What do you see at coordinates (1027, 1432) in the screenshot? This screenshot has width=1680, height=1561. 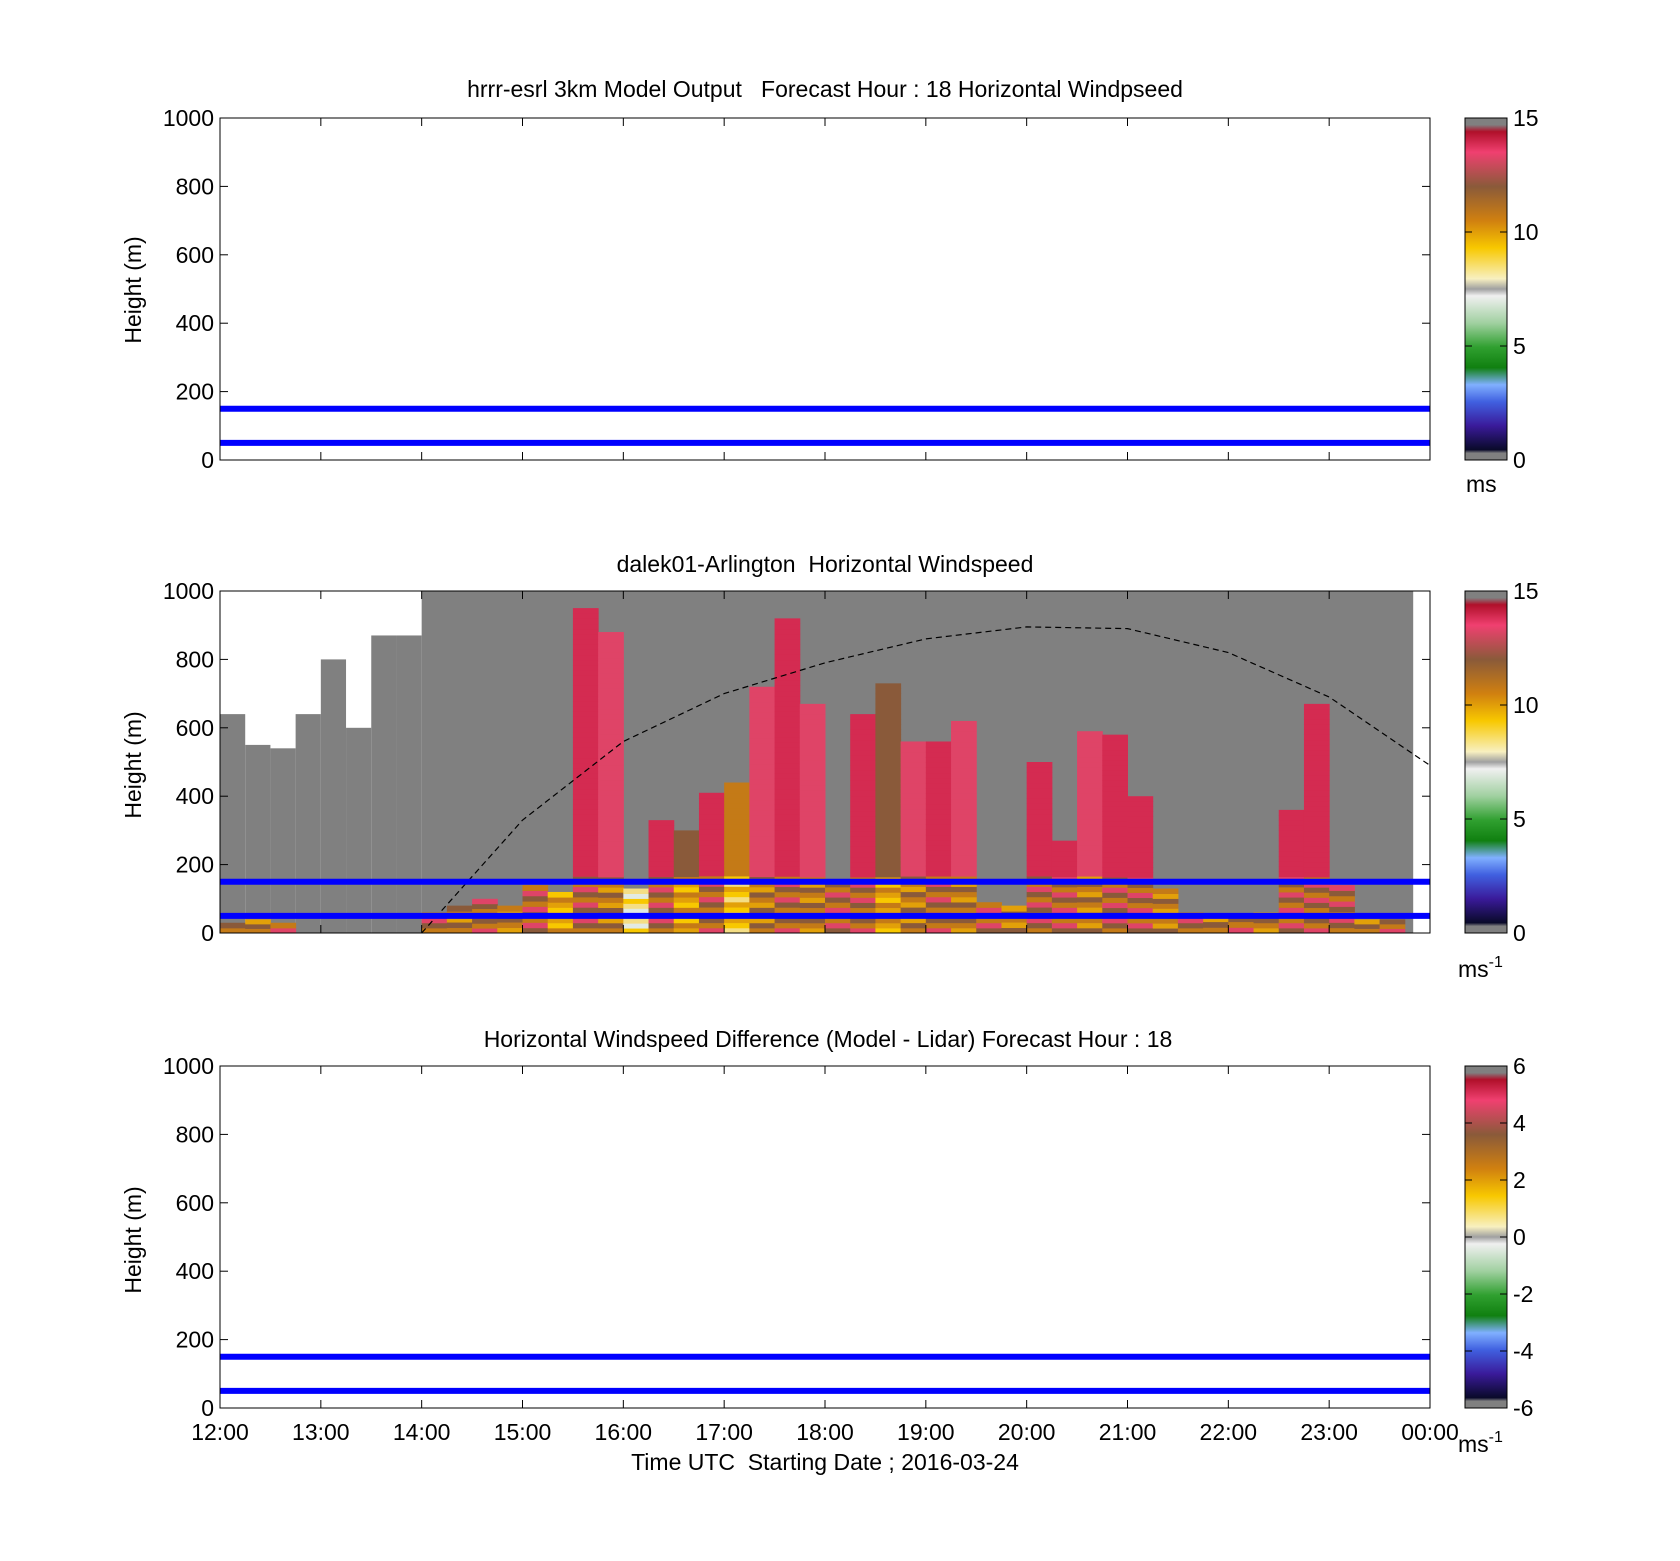 I see `x-tick-label: 20:00` at bounding box center [1027, 1432].